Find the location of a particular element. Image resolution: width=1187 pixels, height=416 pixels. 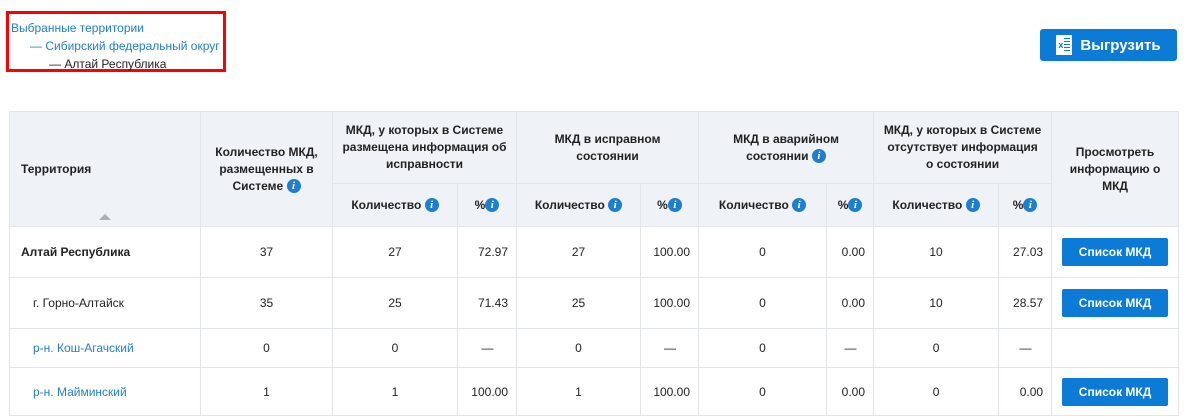

cell-good-count: 27 is located at coordinates (578, 252).